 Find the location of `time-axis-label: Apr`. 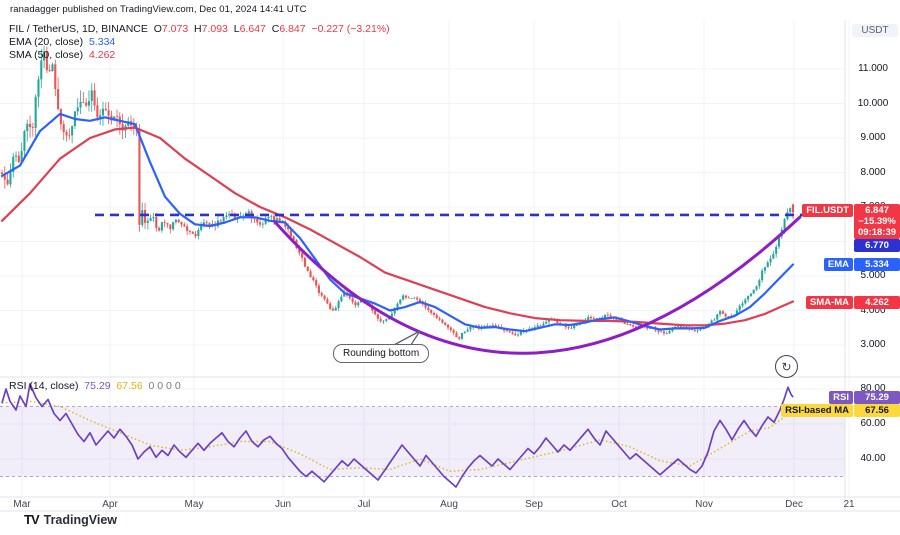

time-axis-label: Apr is located at coordinates (110, 504).